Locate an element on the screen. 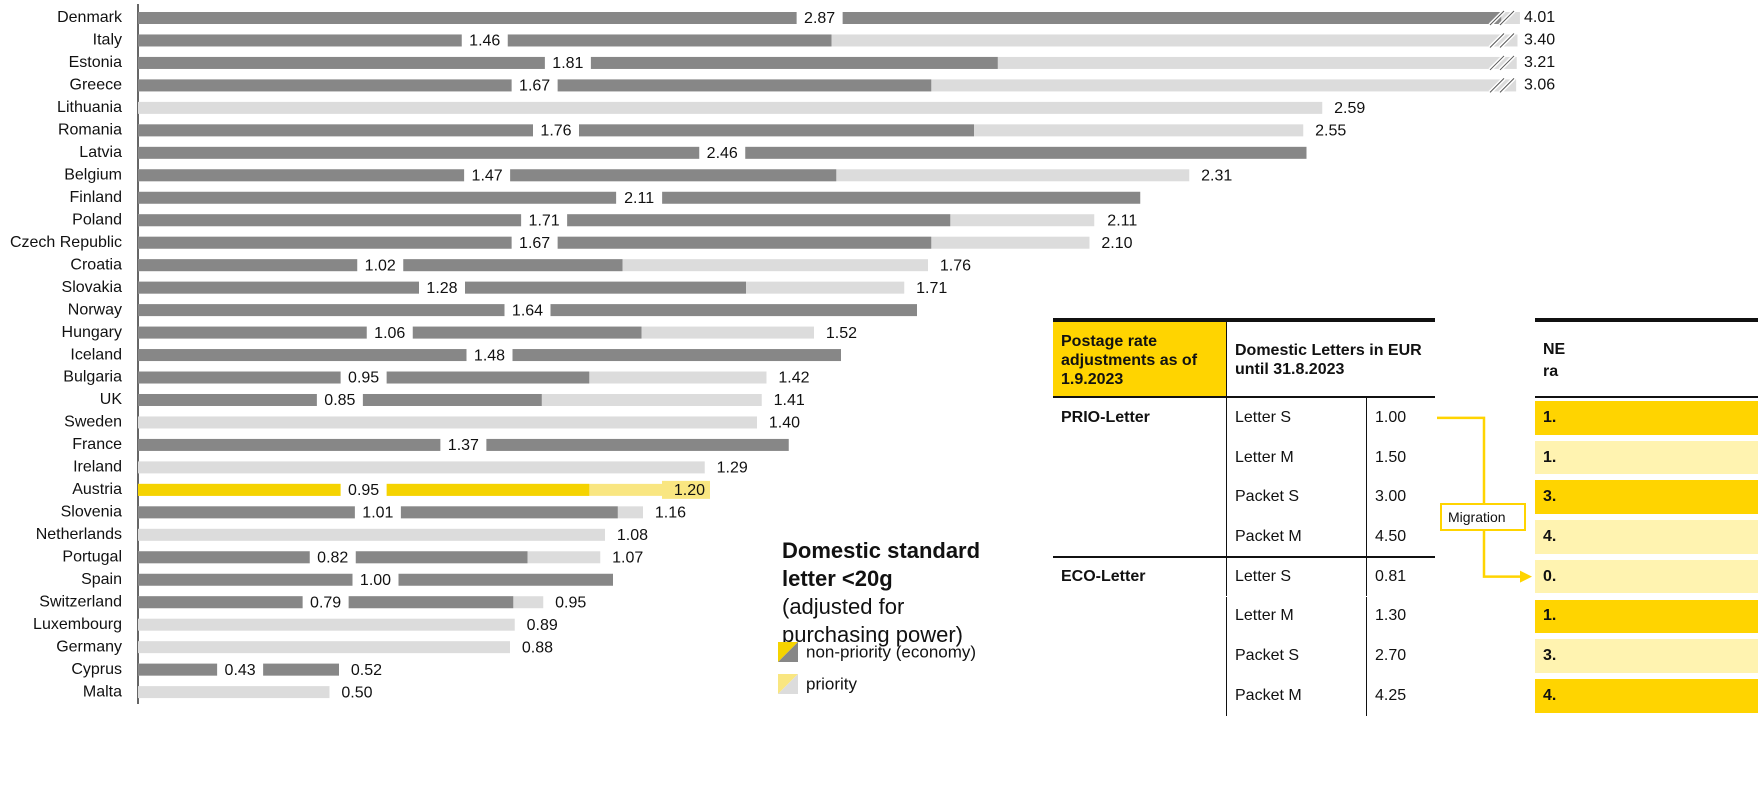 This screenshot has width=1758, height=788. value-label: 4.01 is located at coordinates (1539, 17).